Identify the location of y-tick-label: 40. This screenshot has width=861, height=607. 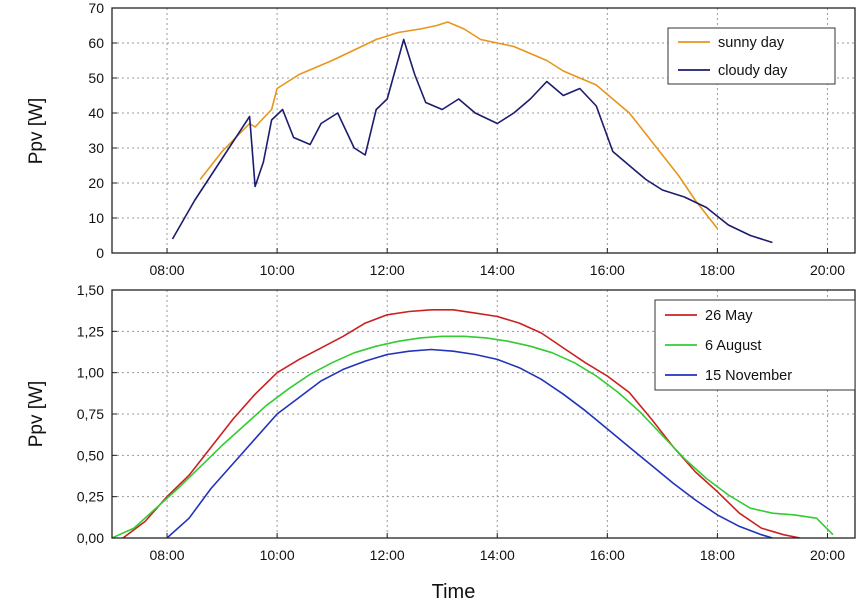
(96, 113).